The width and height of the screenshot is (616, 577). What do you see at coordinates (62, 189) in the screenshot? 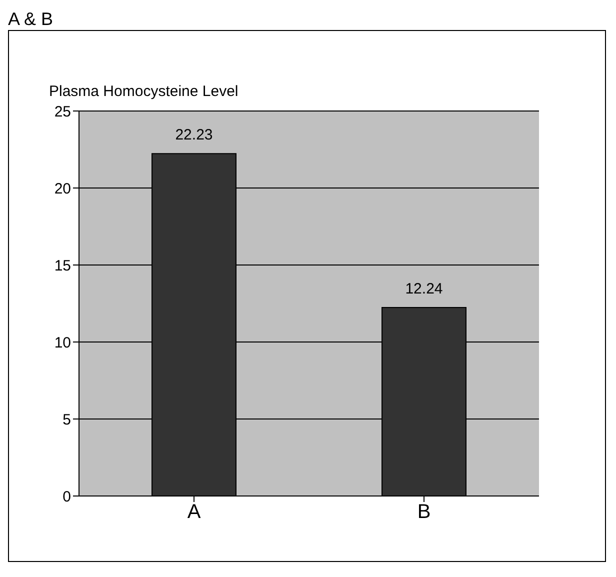
I see `y-tick-label: 20` at bounding box center [62, 189].